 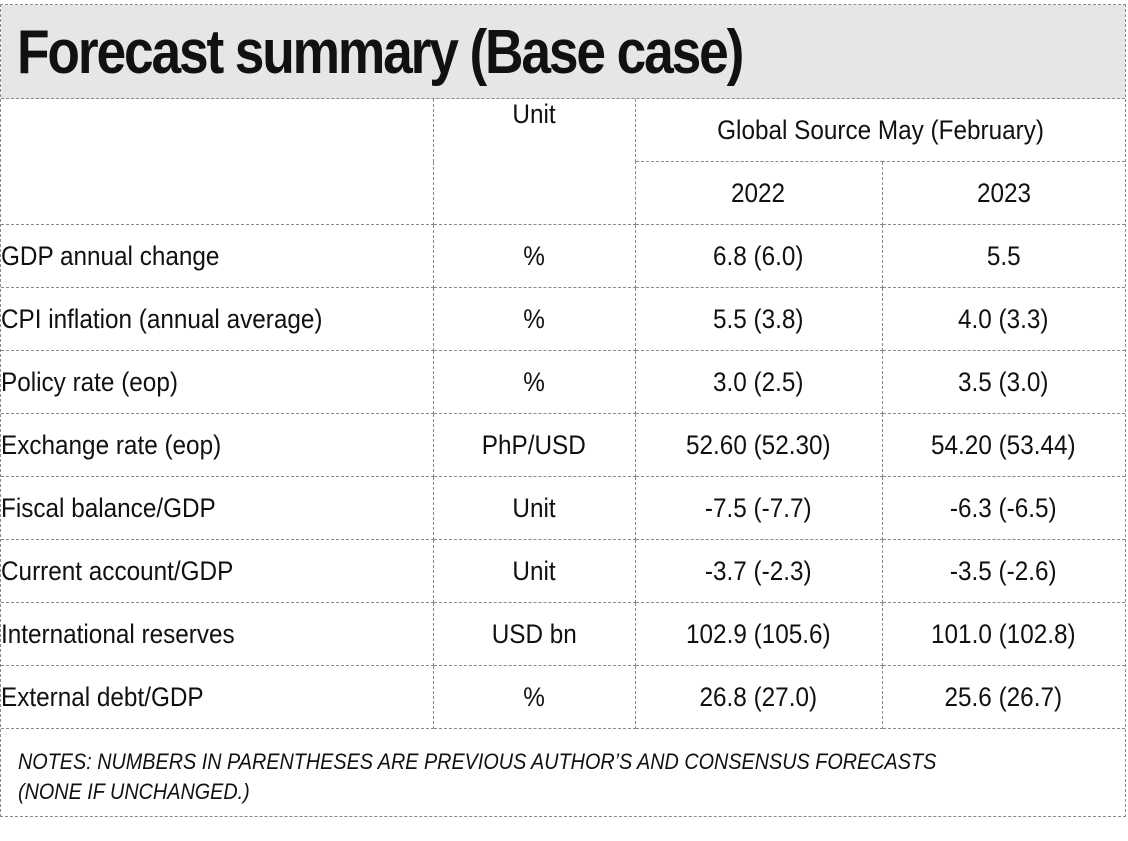 I want to click on value-2023-cell: 25.6 (26.7), so click(x=1003, y=697).